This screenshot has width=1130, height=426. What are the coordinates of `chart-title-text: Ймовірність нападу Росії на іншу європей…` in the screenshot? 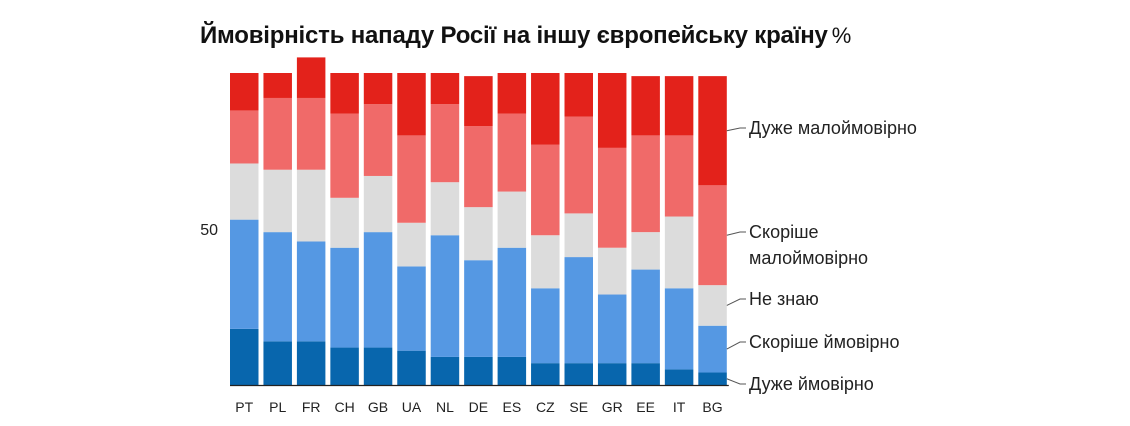 It's located at (514, 35).